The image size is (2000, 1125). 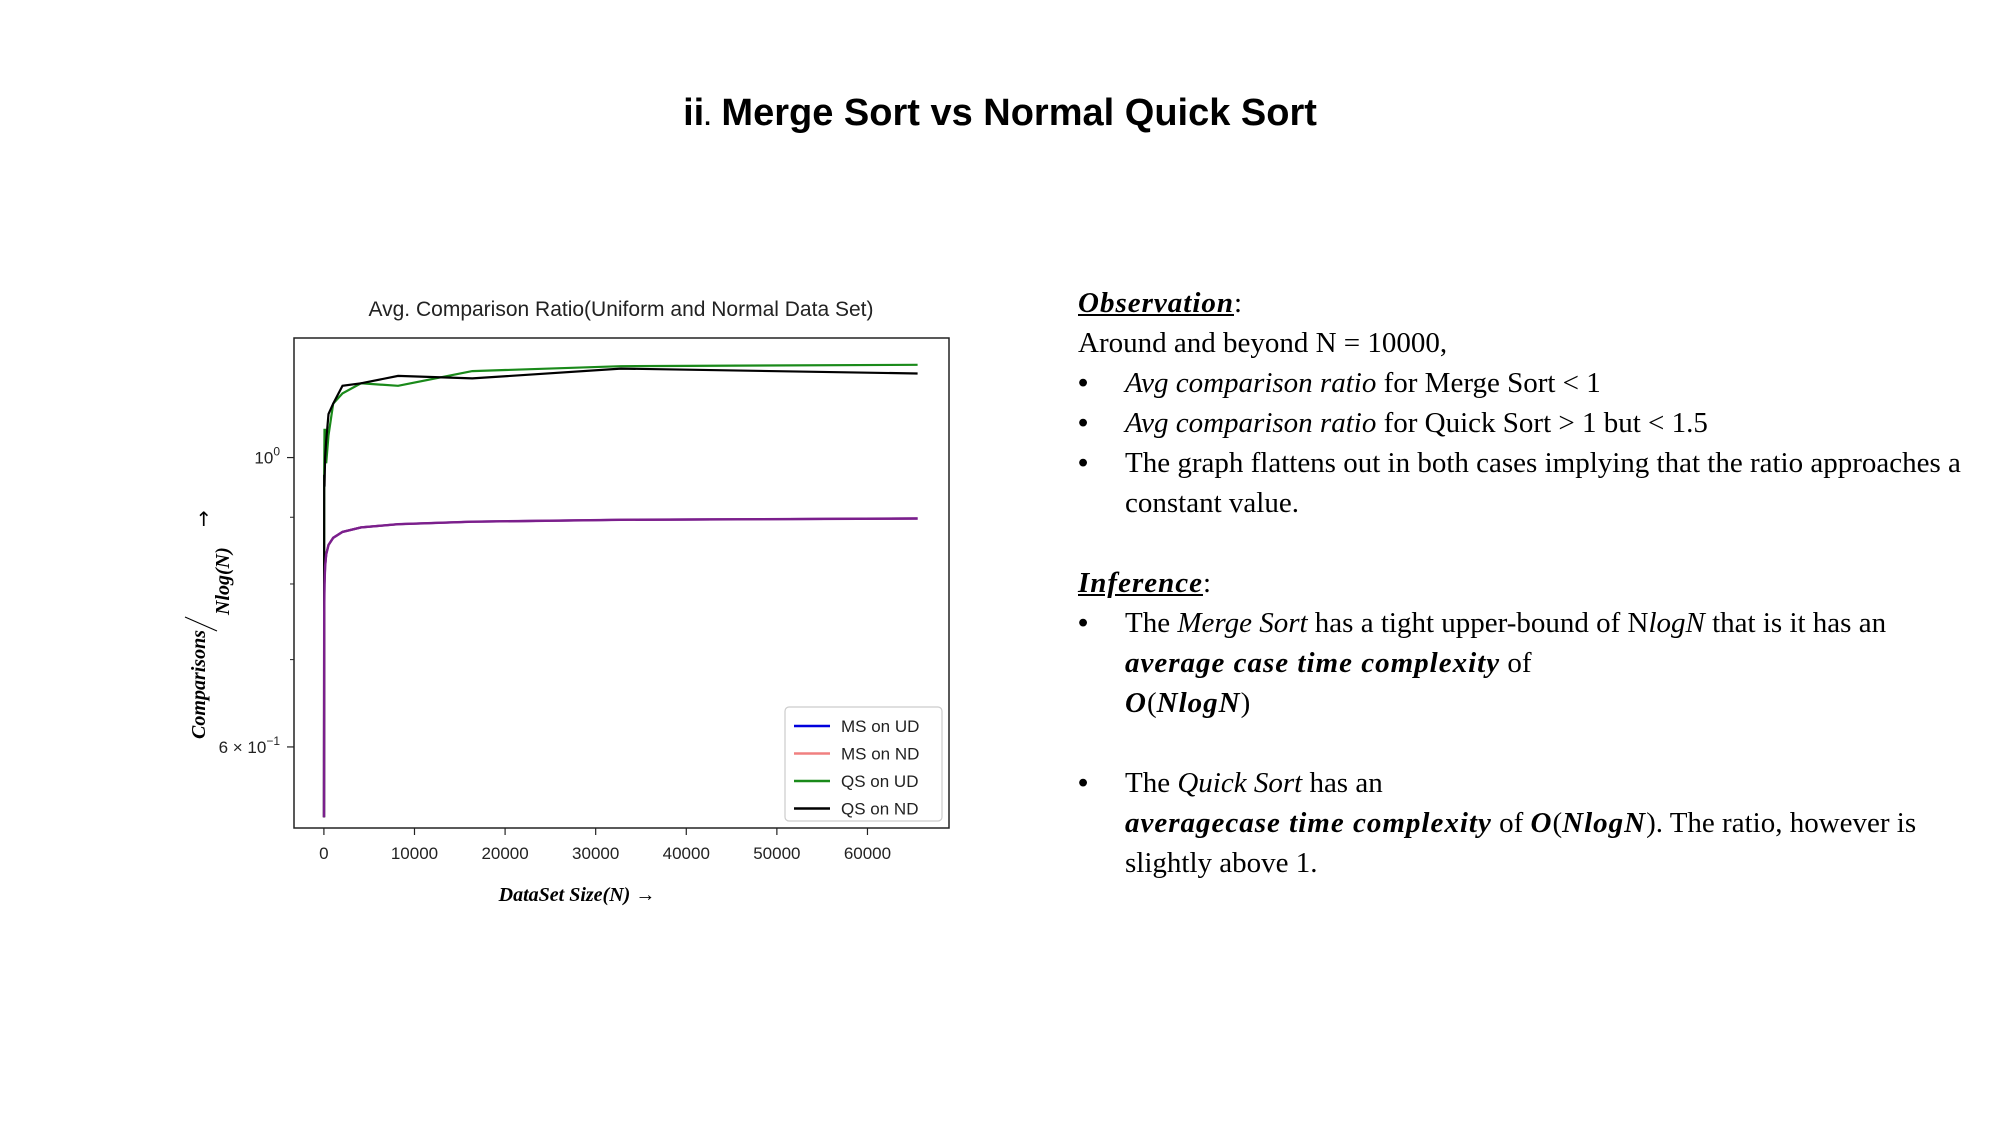 What do you see at coordinates (1238, 303) in the screenshot?
I see `observation-colon: :` at bounding box center [1238, 303].